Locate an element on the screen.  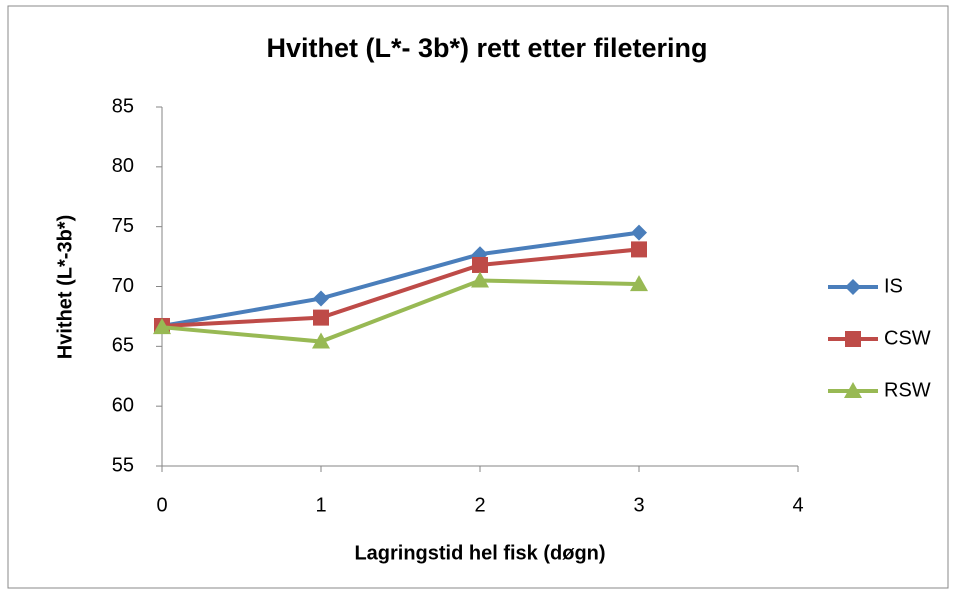
x-tick-label: 1 is located at coordinates (320, 505).